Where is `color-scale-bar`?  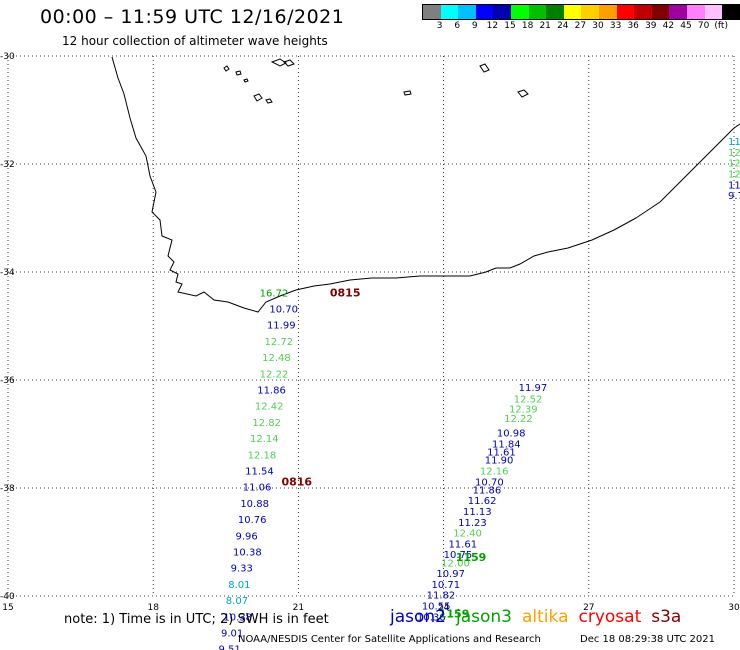 color-scale-bar is located at coordinates (581, 12).